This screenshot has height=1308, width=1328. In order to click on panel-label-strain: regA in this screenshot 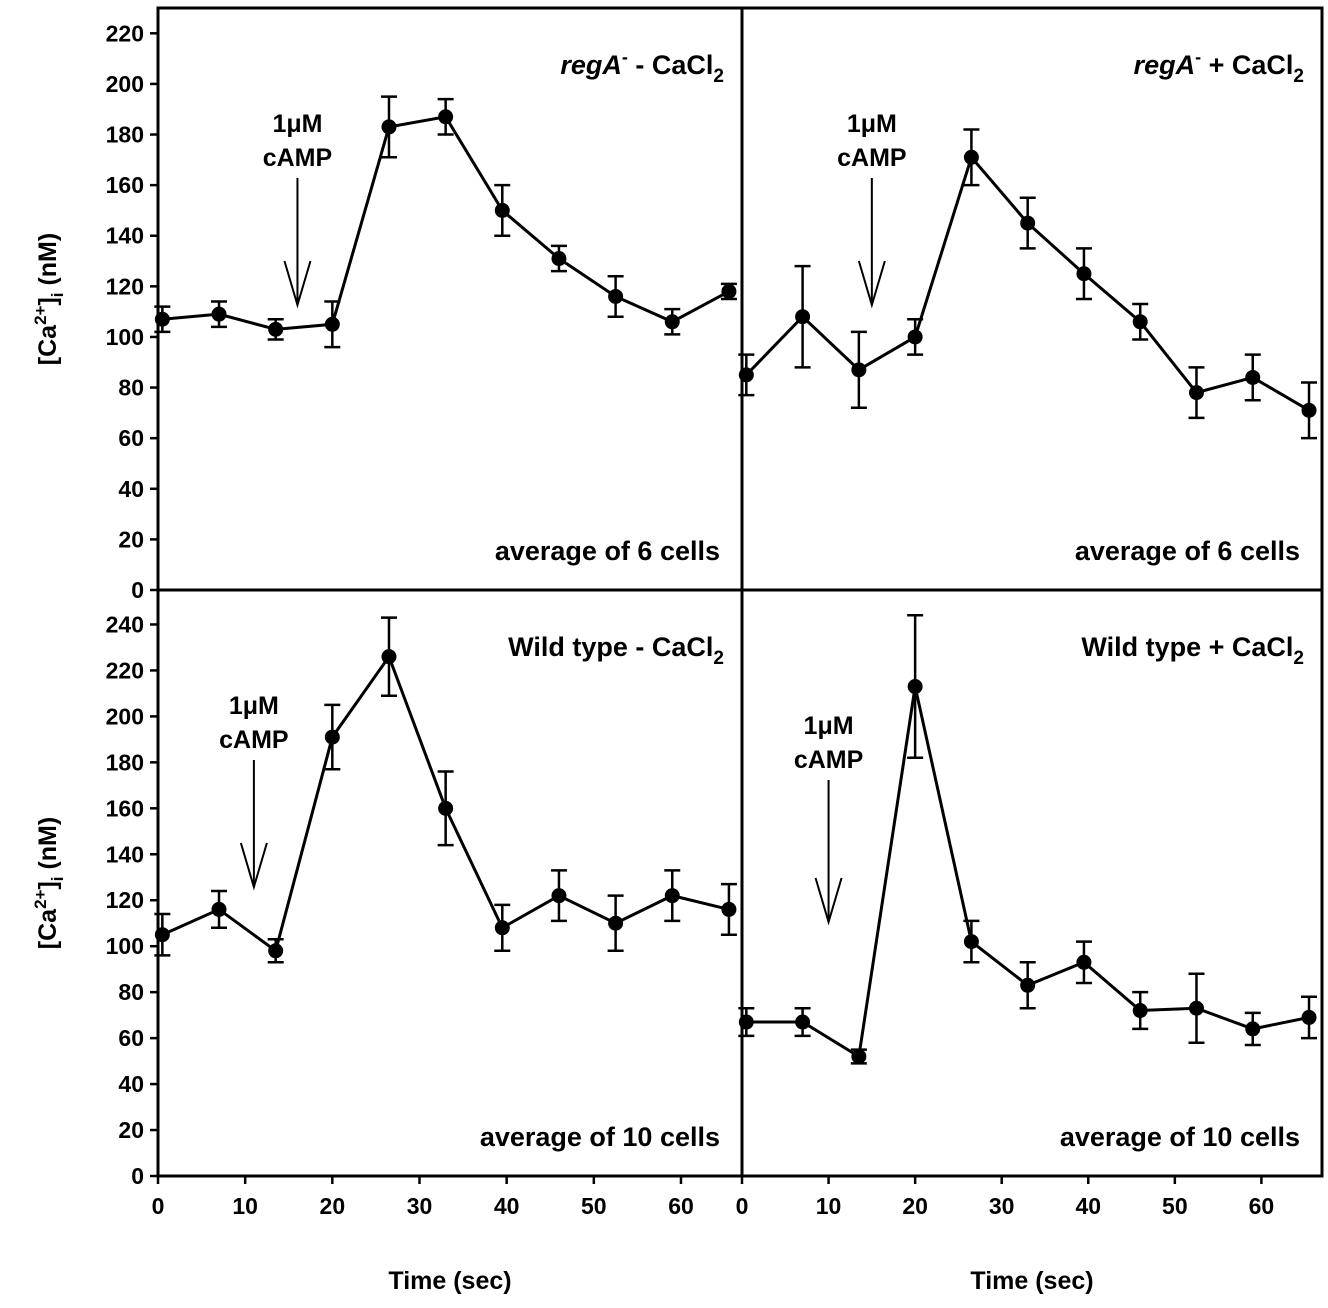, I will do `click(1165, 65)`.